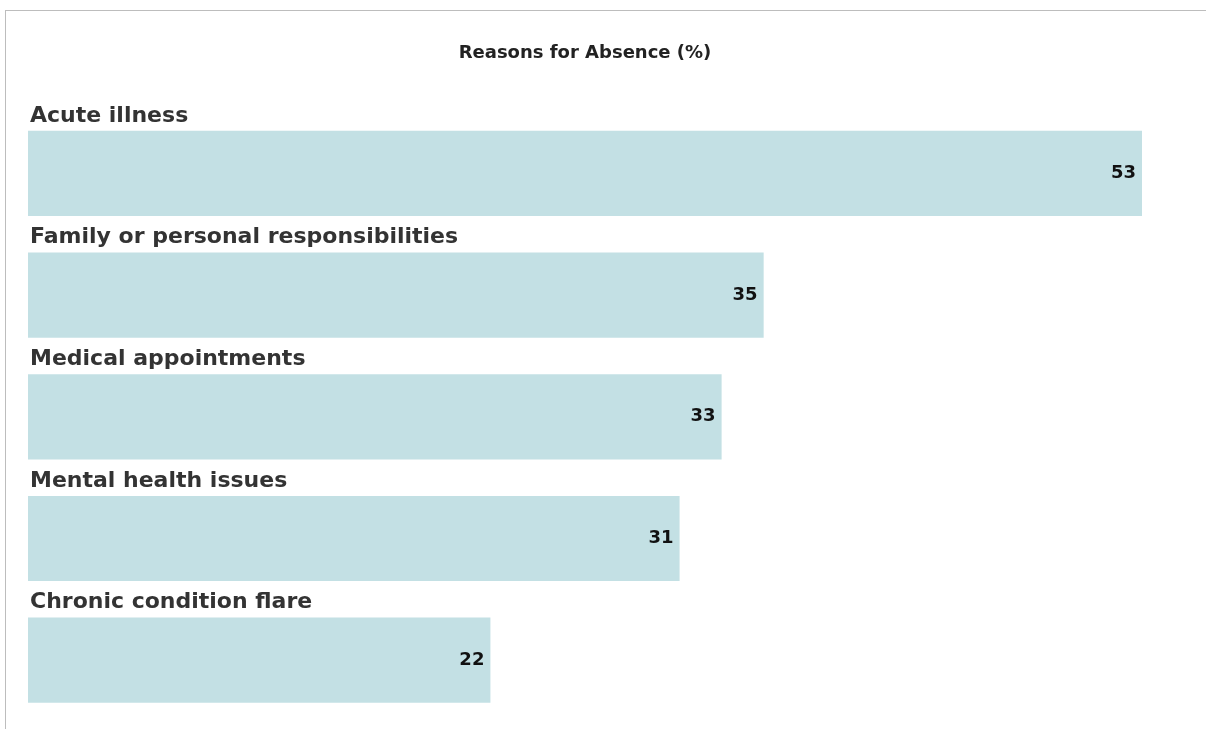 This screenshot has height=729, width=1210. Describe the element at coordinates (171, 601) in the screenshot. I see `y-tick-label: Chronic condition flare` at that location.